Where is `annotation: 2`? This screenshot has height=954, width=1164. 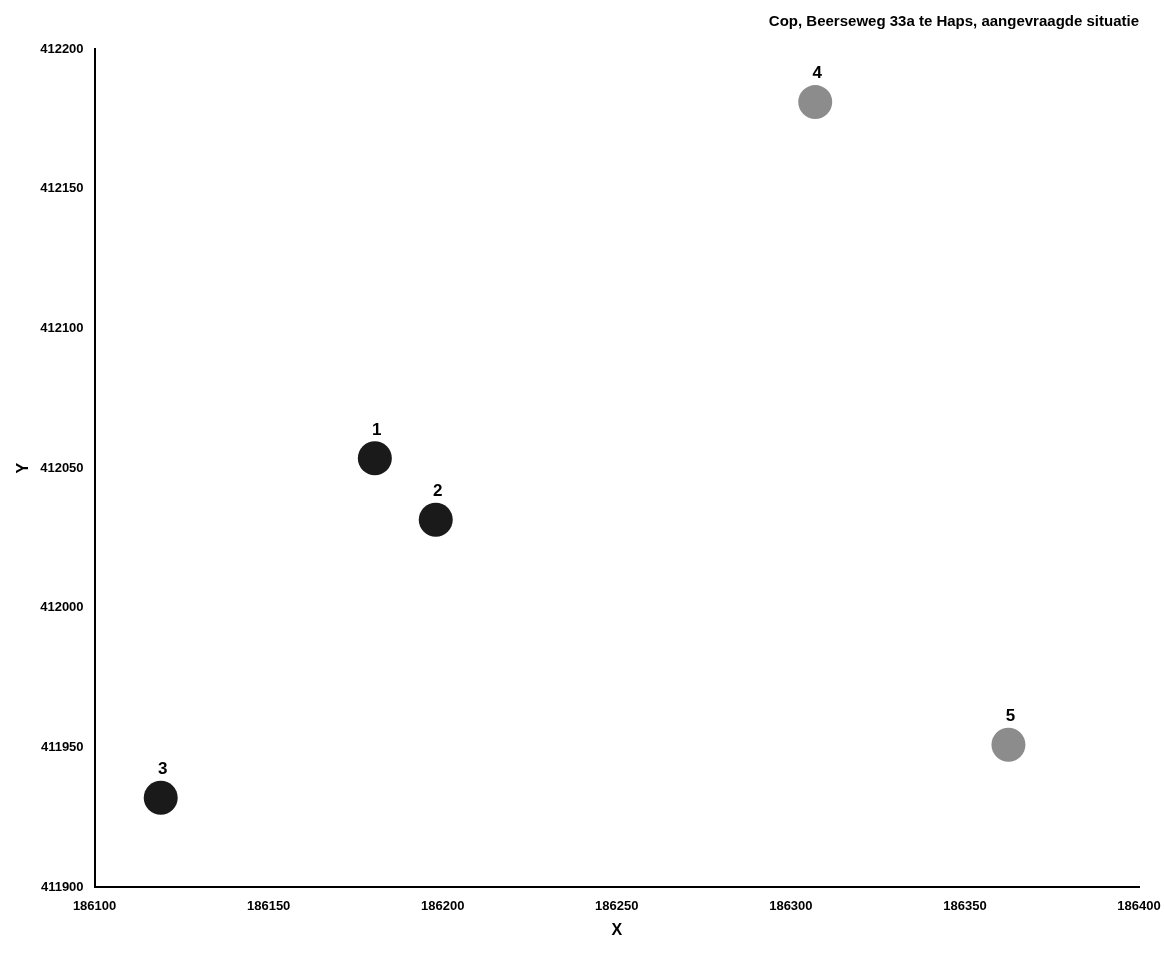
annotation: 2 is located at coordinates (438, 490).